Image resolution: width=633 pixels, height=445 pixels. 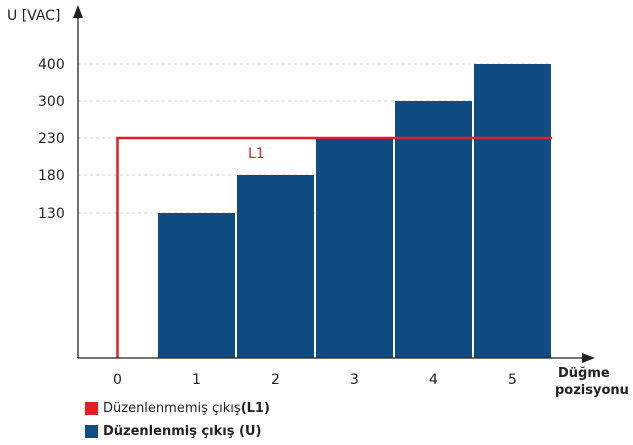 I want to click on legend-item-l1: Düzenlenmemiş çıkış (L1), so click(x=177, y=408).